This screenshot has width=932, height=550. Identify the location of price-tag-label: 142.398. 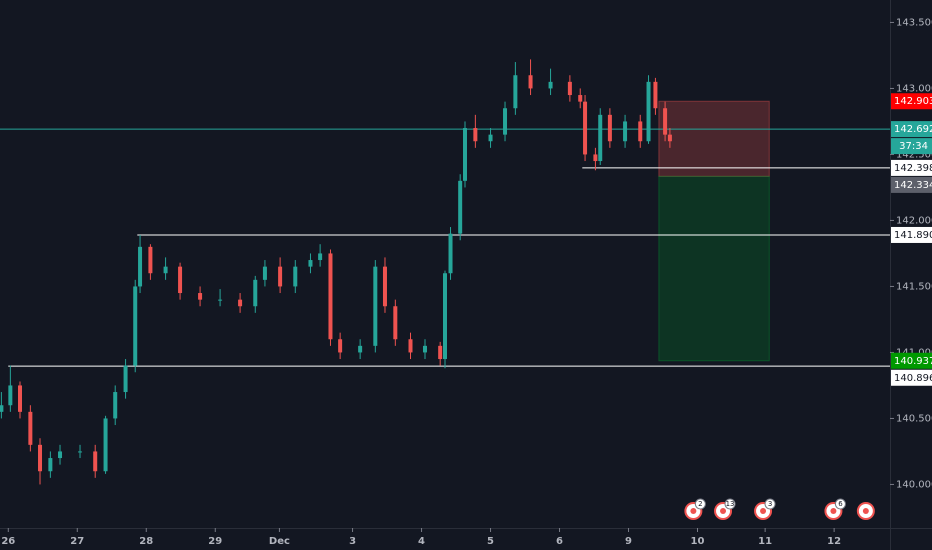
(913, 168).